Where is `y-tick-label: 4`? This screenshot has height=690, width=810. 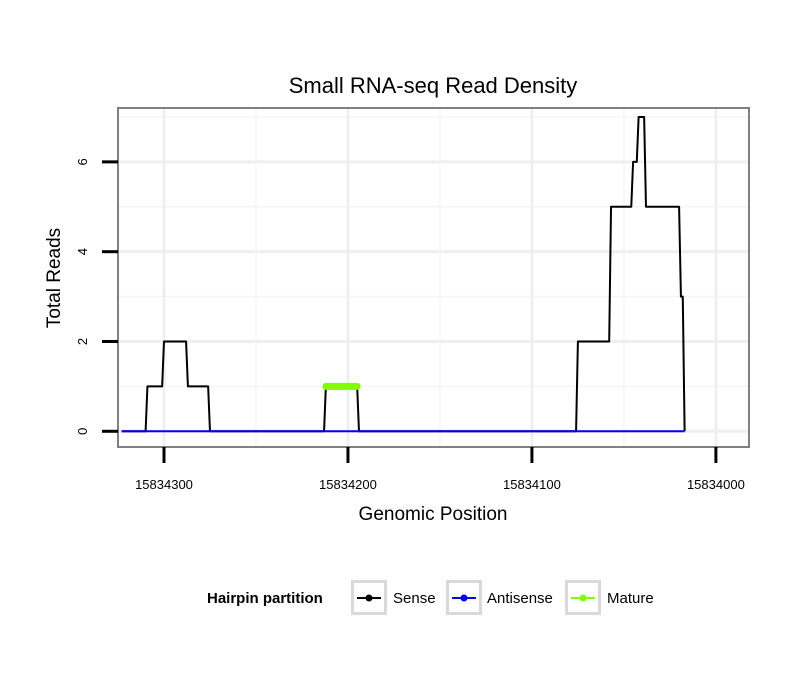
y-tick-label: 4 is located at coordinates (82, 251).